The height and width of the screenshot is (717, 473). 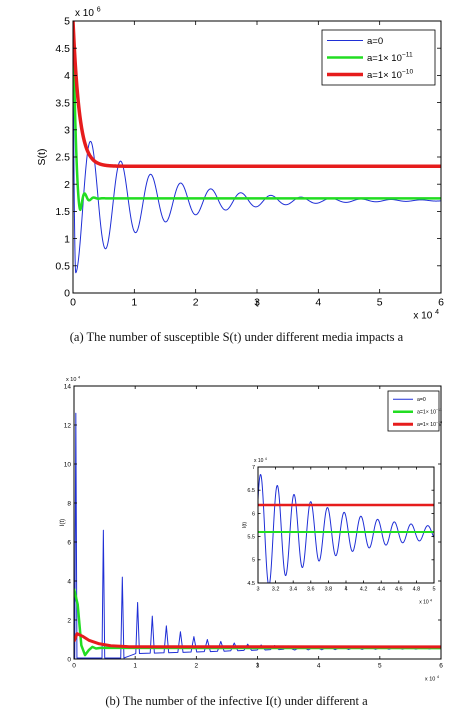 What do you see at coordinates (69, 503) in the screenshot?
I see `y-tick-label: 8` at bounding box center [69, 503].